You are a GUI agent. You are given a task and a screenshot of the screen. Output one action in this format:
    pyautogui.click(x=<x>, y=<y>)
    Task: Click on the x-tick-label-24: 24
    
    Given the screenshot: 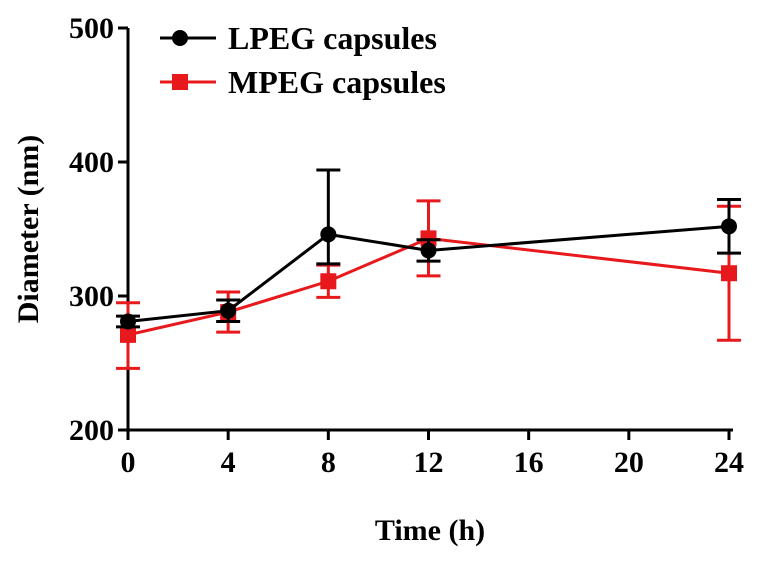 What is the action you would take?
    pyautogui.click(x=729, y=462)
    